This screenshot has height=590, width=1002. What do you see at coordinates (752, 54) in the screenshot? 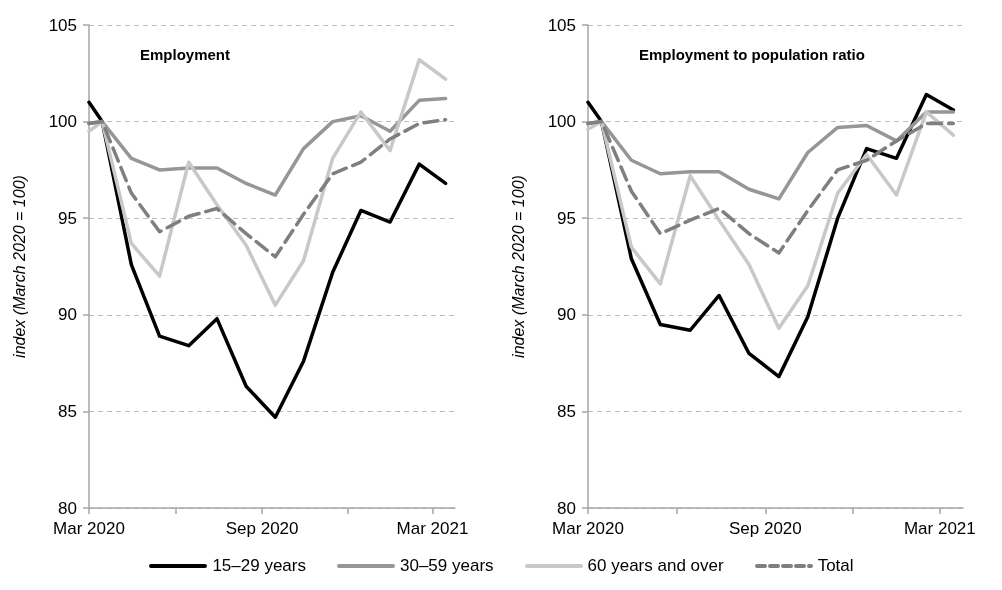
I see `text: Employment to population ratio` at bounding box center [752, 54].